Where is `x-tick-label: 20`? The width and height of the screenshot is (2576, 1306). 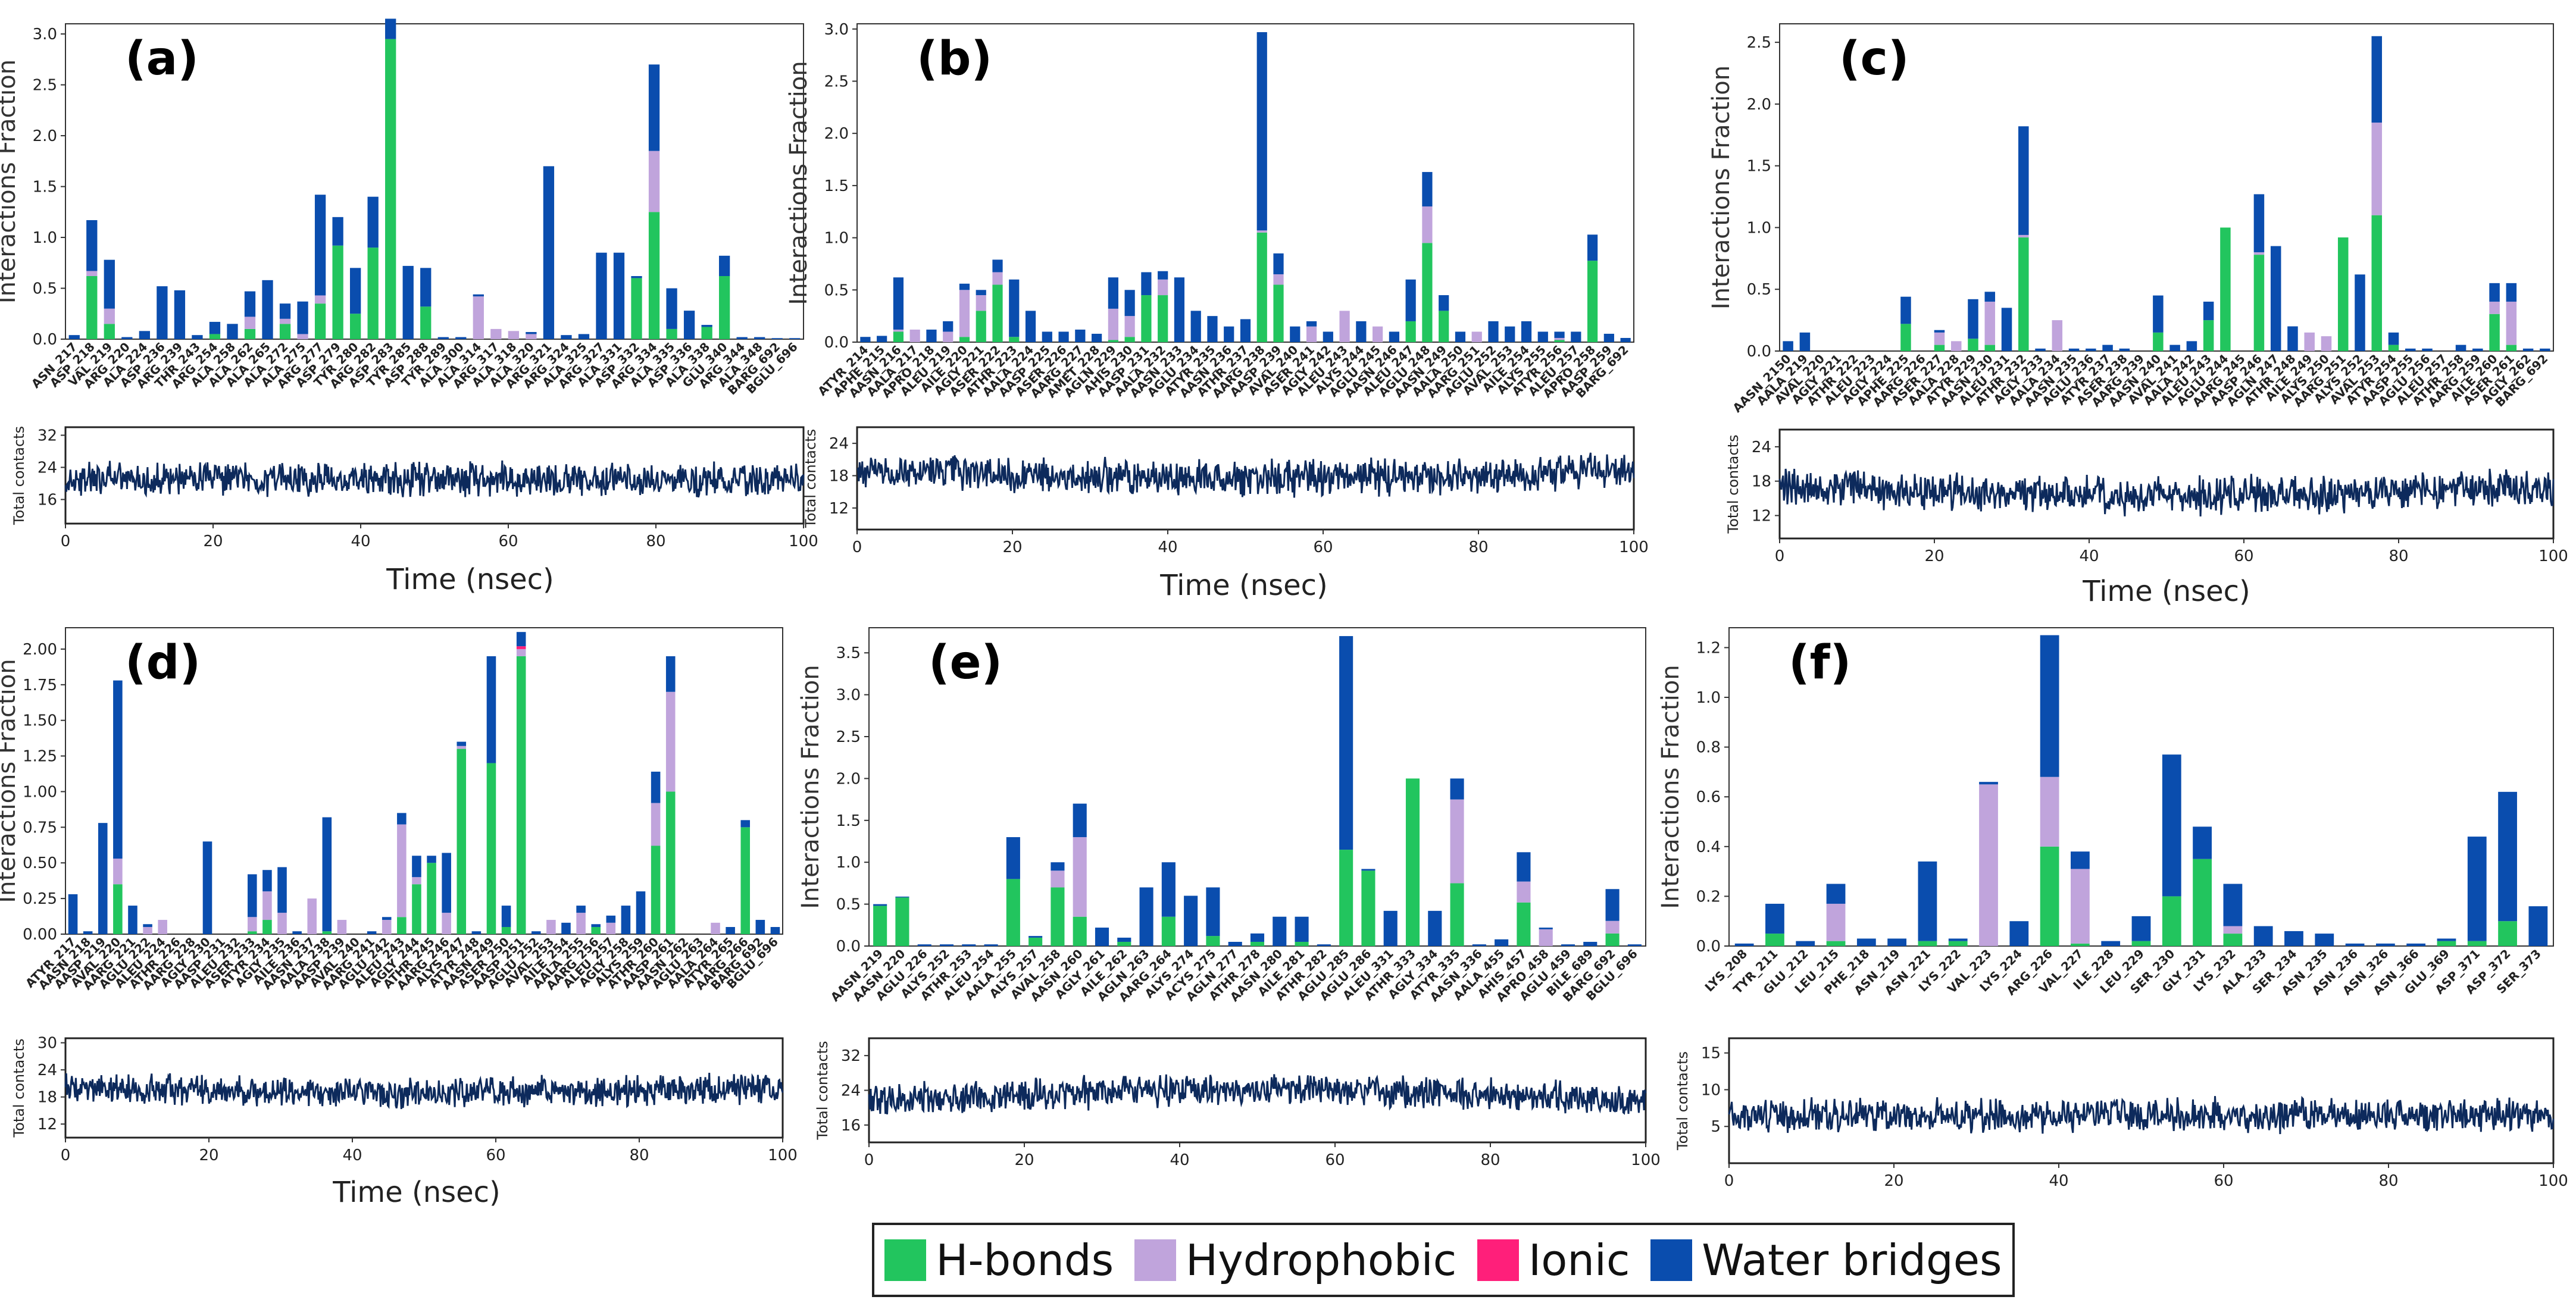
x-tick-label: 20 is located at coordinates (1024, 1160).